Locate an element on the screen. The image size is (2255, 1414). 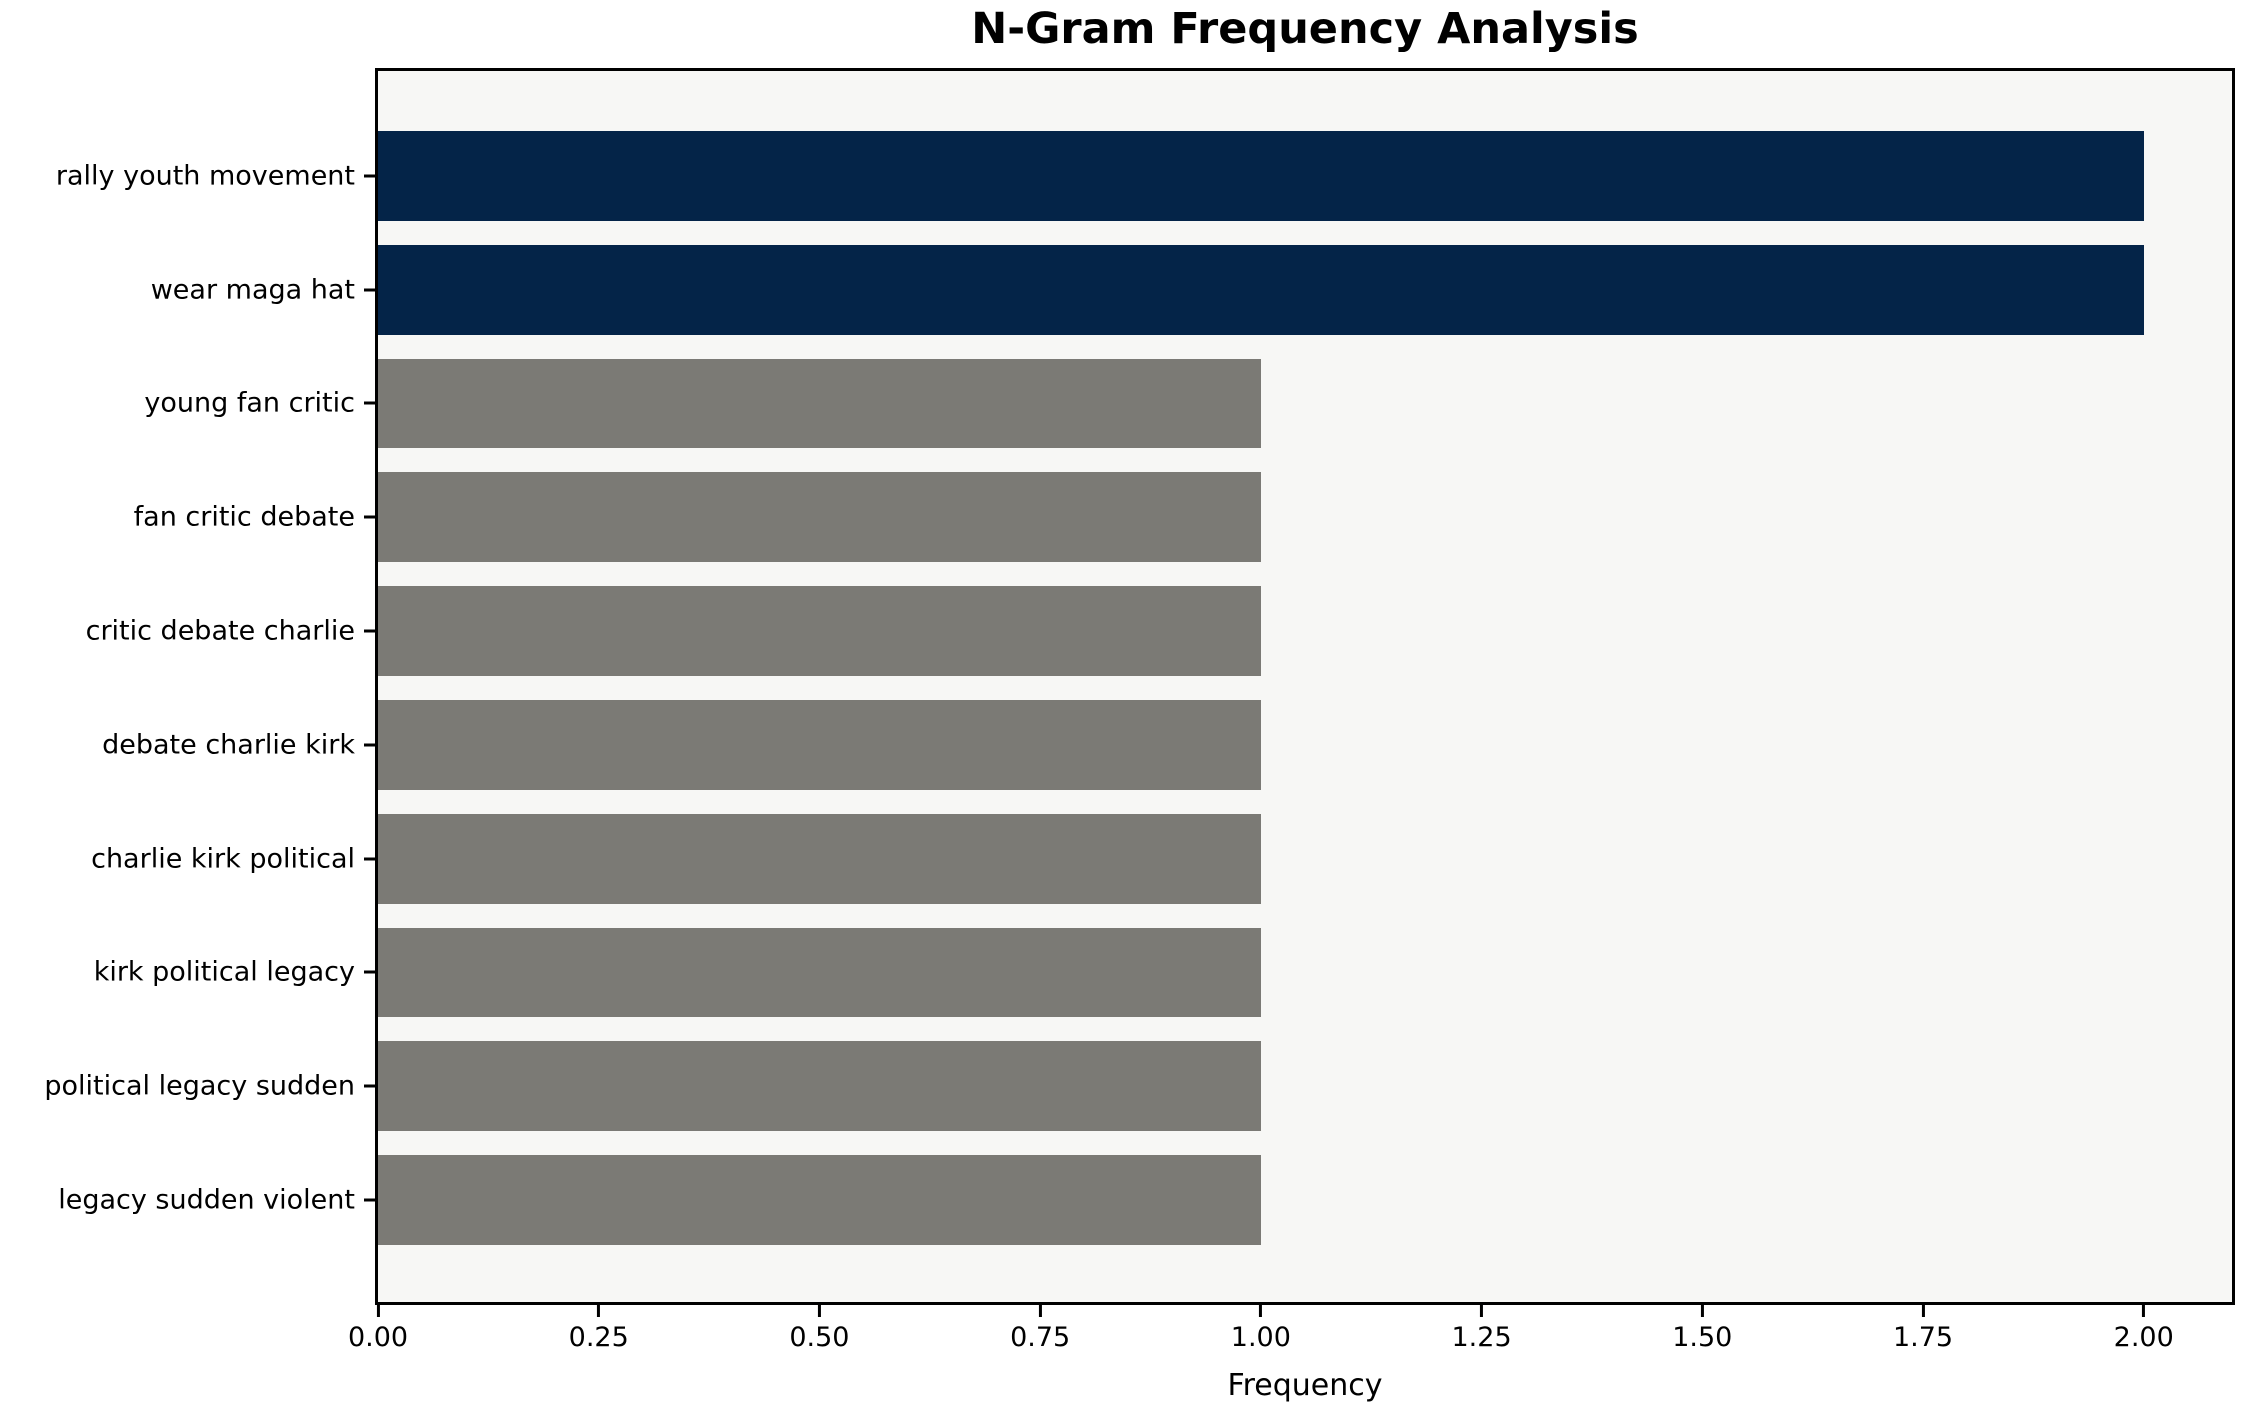
x-tick: 0.25 is located at coordinates (599, 1328).